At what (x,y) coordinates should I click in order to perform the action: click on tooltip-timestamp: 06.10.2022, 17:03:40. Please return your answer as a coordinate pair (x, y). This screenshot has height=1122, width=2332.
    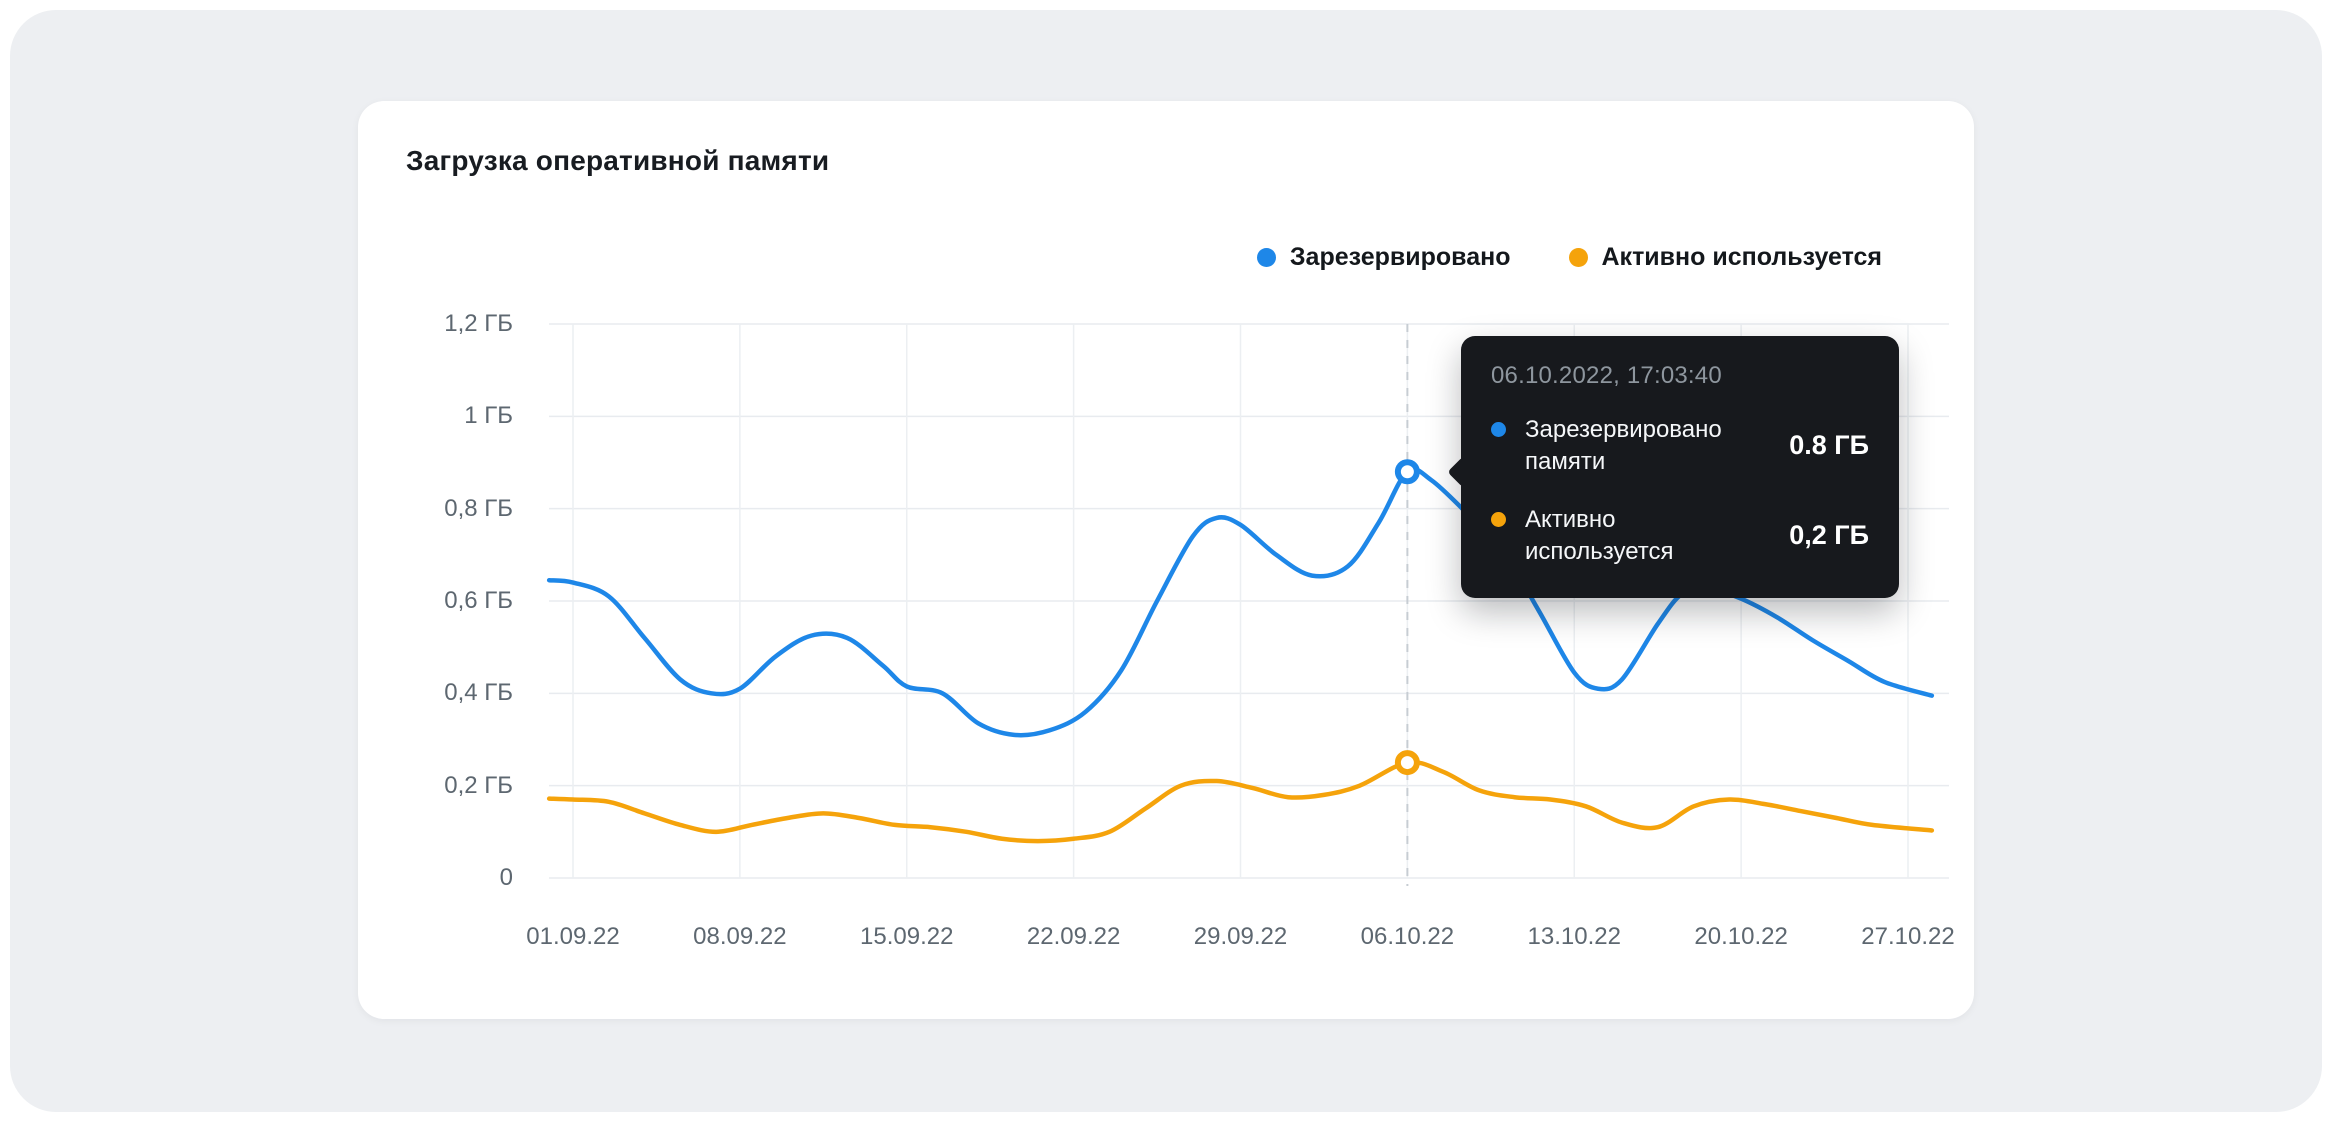
    Looking at the image, I should click on (1606, 375).